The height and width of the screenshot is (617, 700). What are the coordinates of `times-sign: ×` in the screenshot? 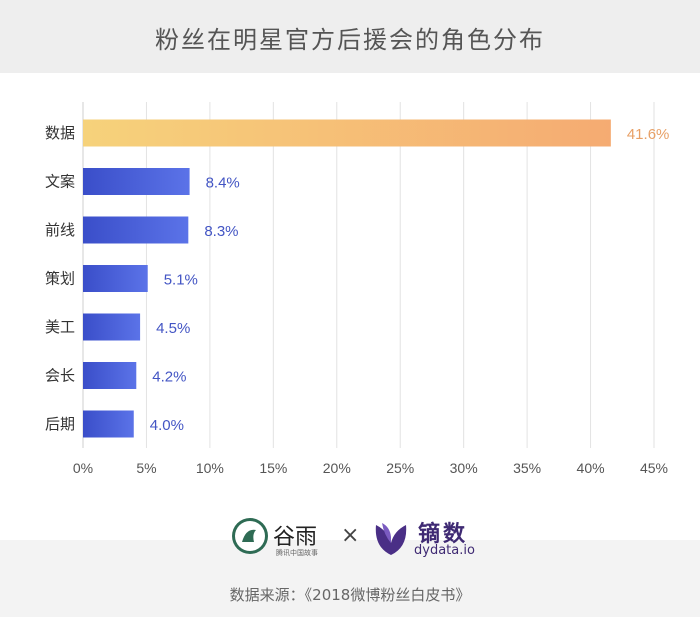 It's located at (350, 535).